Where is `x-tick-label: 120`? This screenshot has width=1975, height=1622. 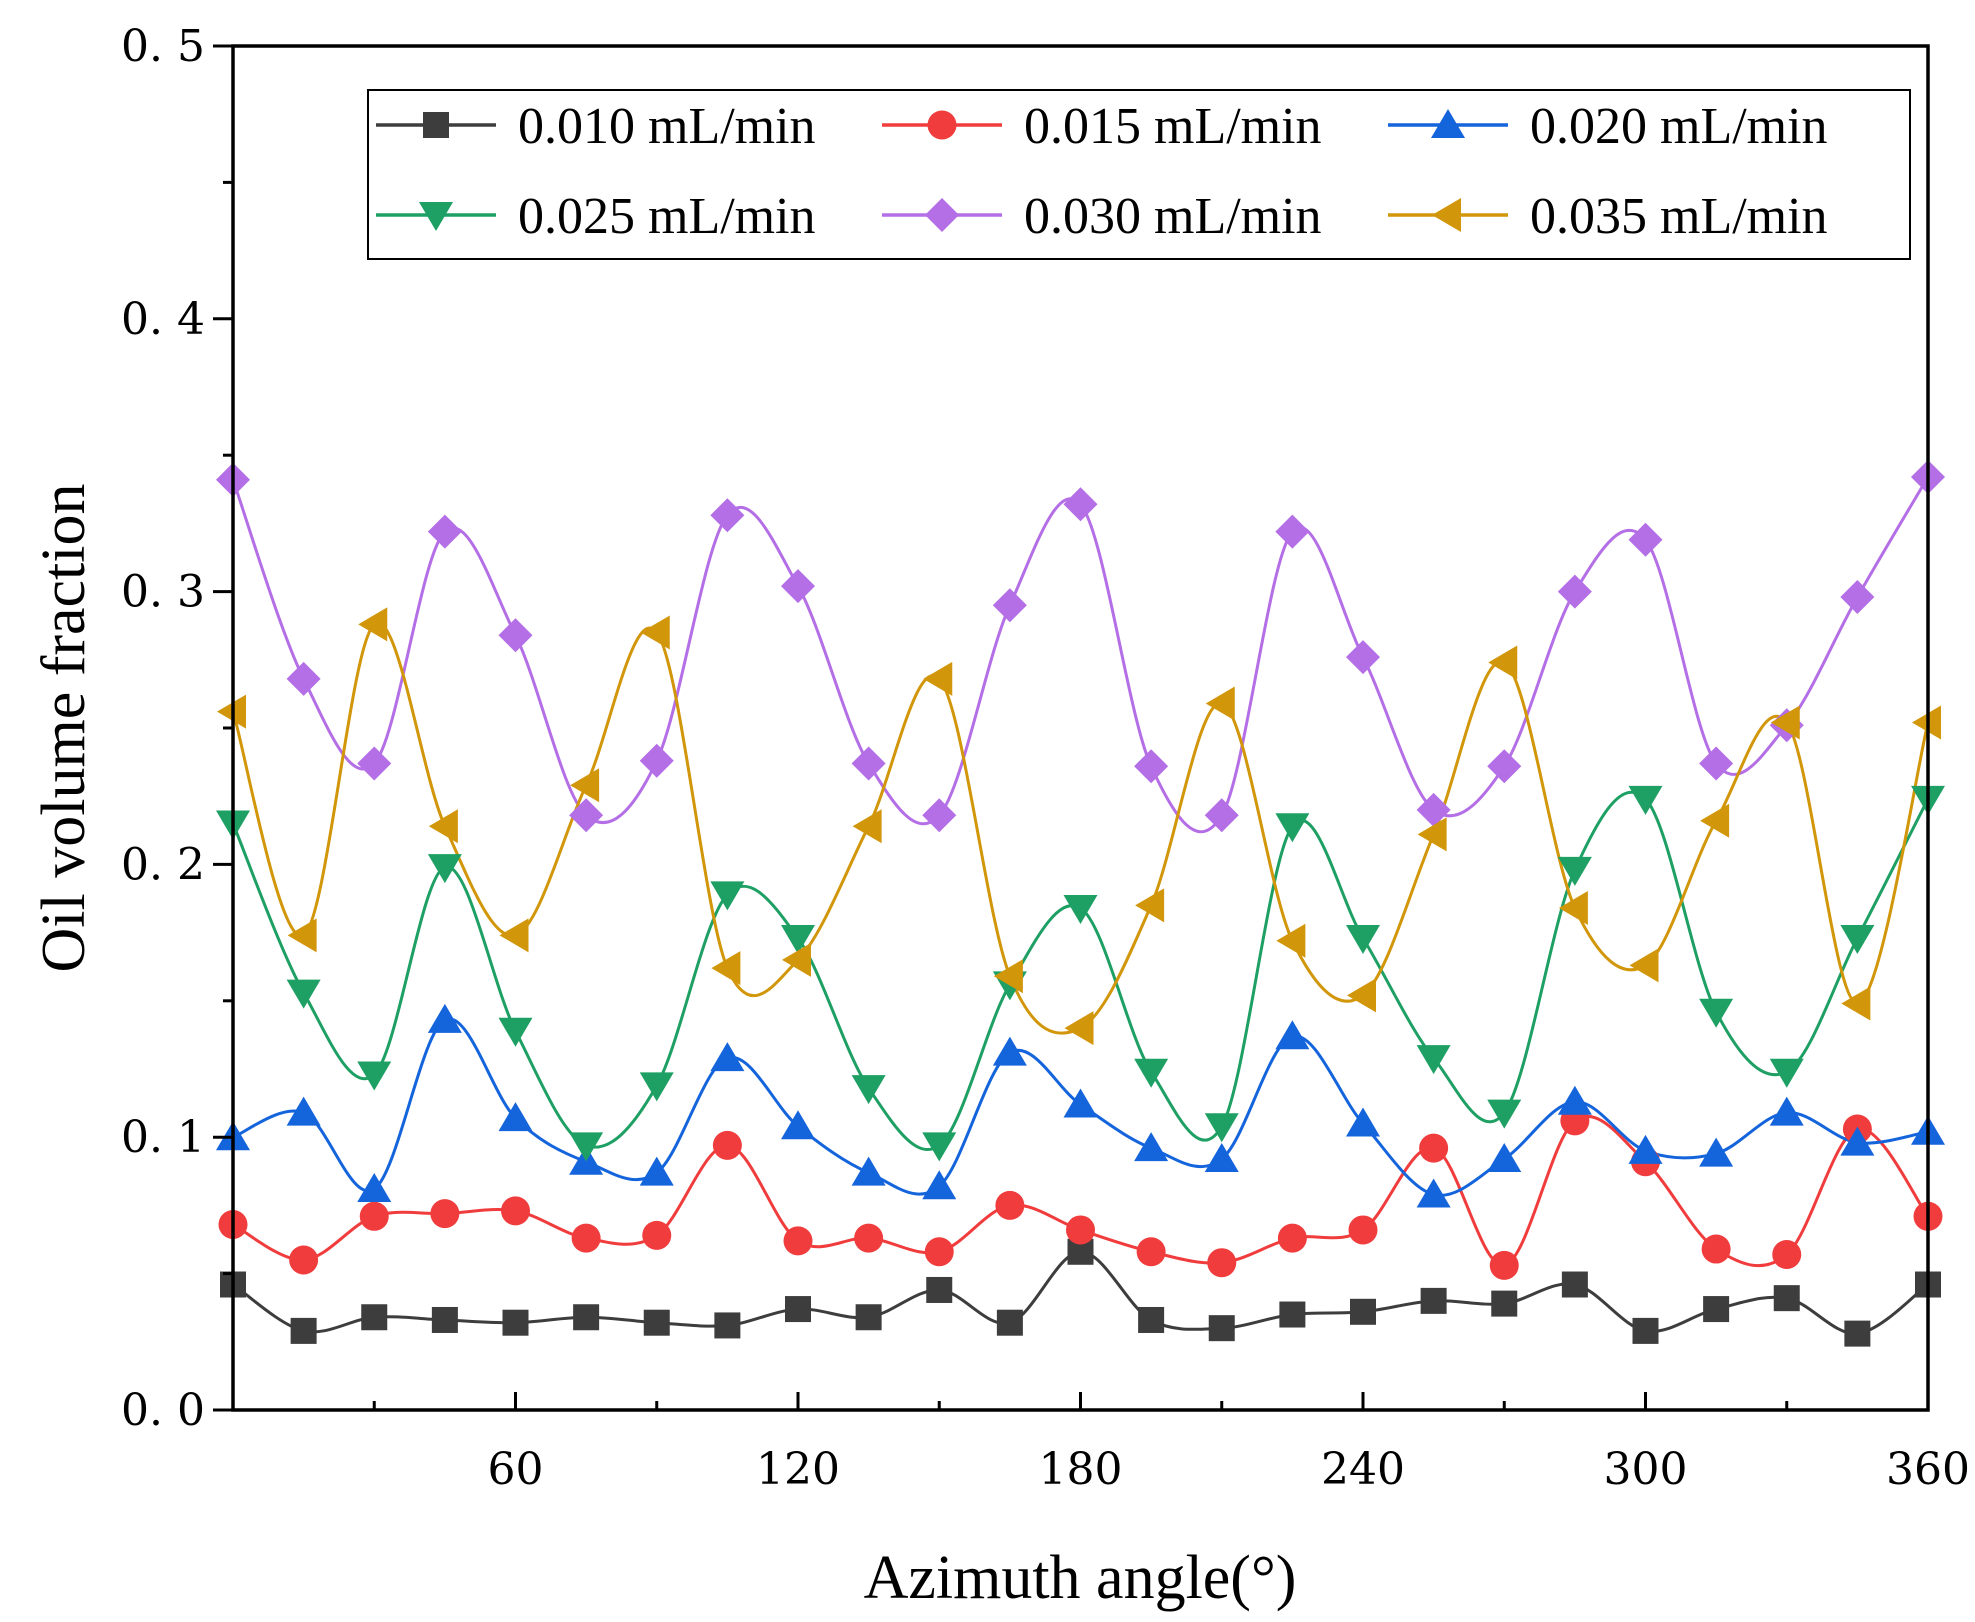 x-tick-label: 120 is located at coordinates (798, 1469).